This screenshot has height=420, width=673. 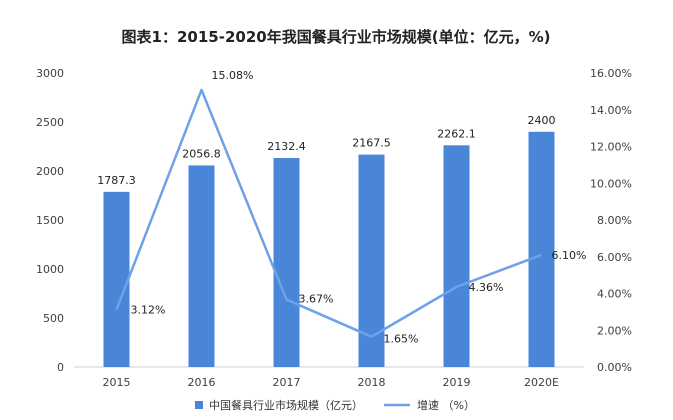 What do you see at coordinates (614, 294) in the screenshot?
I see `y-right-tick-label: 4.00%` at bounding box center [614, 294].